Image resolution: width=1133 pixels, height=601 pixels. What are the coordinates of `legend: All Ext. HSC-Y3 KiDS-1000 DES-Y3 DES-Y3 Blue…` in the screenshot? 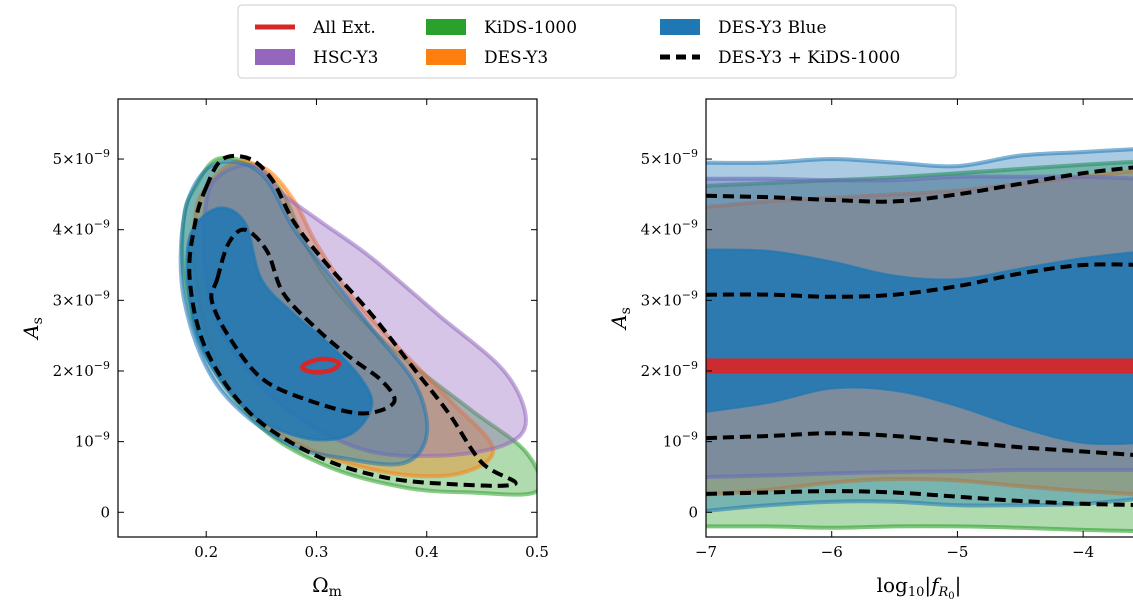 It's located at (597, 41).